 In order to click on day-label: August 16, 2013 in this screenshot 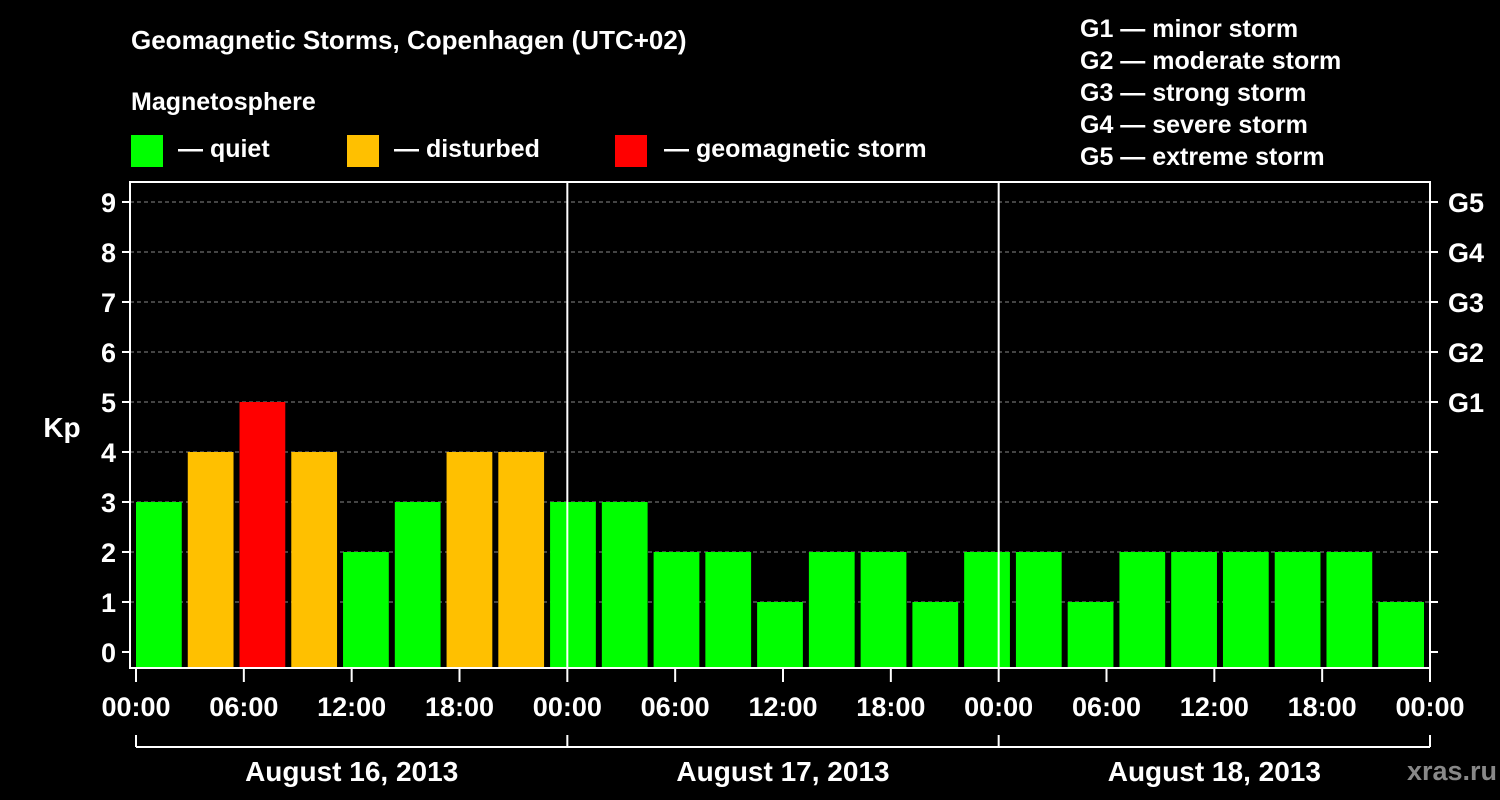, I will do `click(351, 771)`.